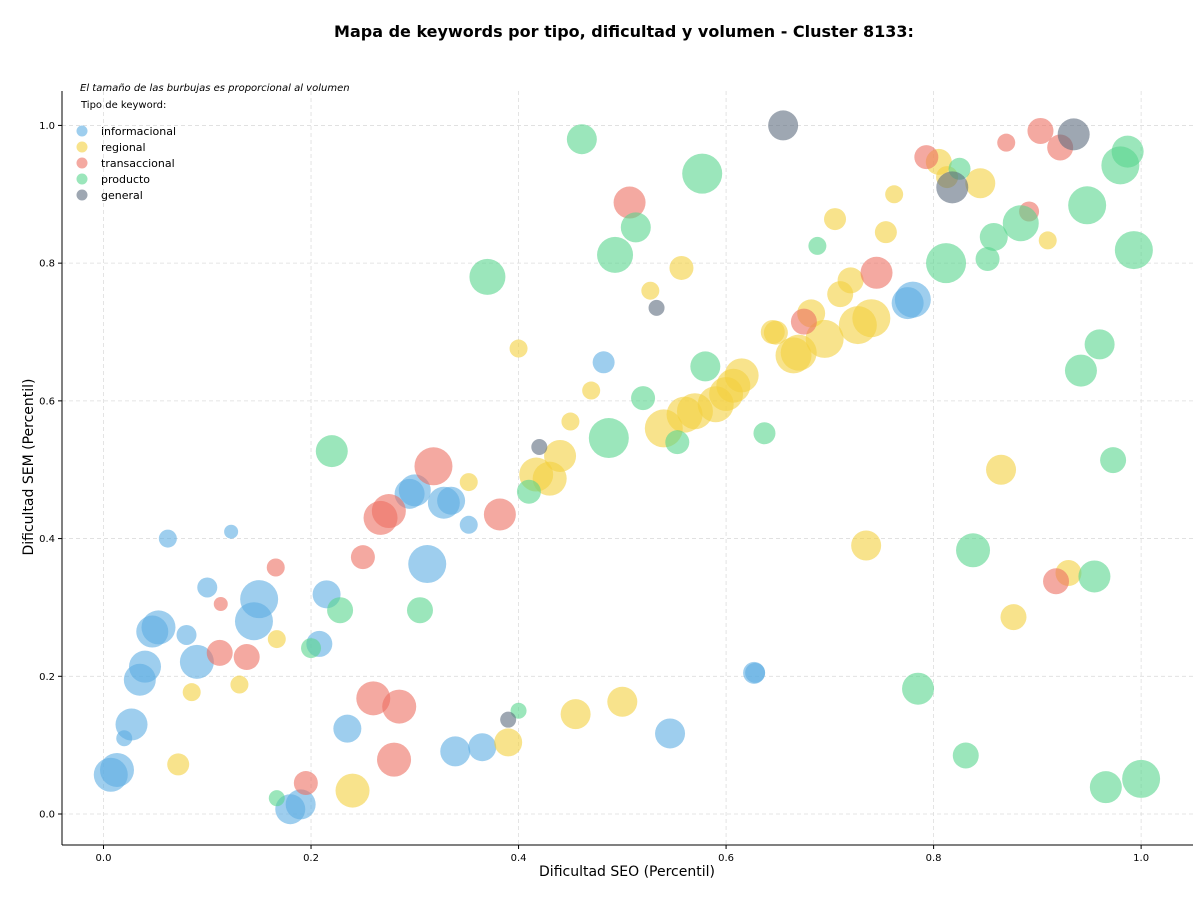 This screenshot has width=1200, height=901. What do you see at coordinates (47, 539) in the screenshot?
I see `y-tick-label: 0.4` at bounding box center [47, 539].